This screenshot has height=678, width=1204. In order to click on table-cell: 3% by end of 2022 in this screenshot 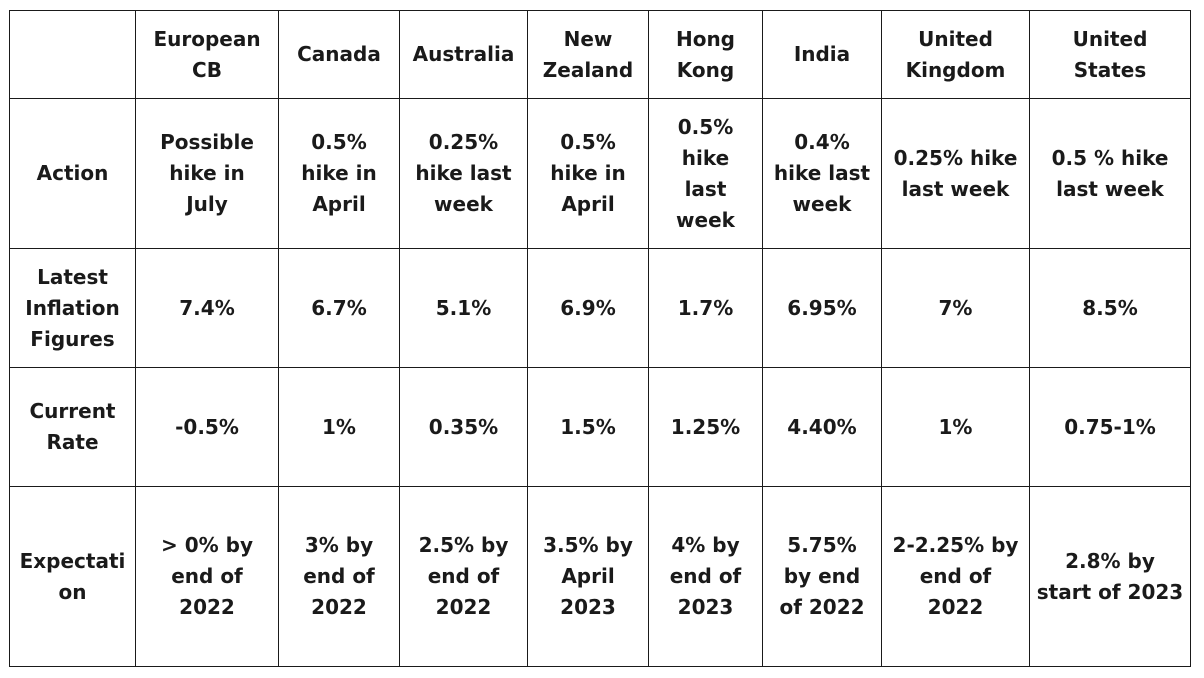, I will do `click(339, 576)`.